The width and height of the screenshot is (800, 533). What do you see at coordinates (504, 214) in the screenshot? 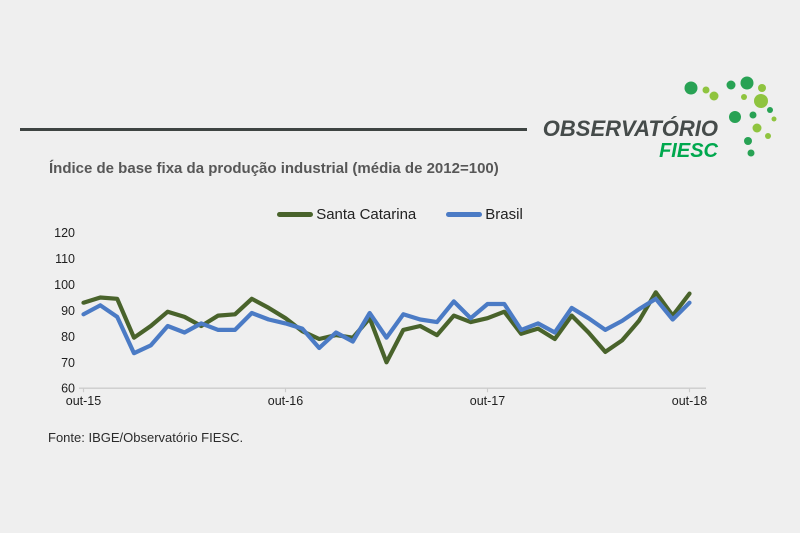
I see `legend-label-brasil: Brasil` at bounding box center [504, 214].